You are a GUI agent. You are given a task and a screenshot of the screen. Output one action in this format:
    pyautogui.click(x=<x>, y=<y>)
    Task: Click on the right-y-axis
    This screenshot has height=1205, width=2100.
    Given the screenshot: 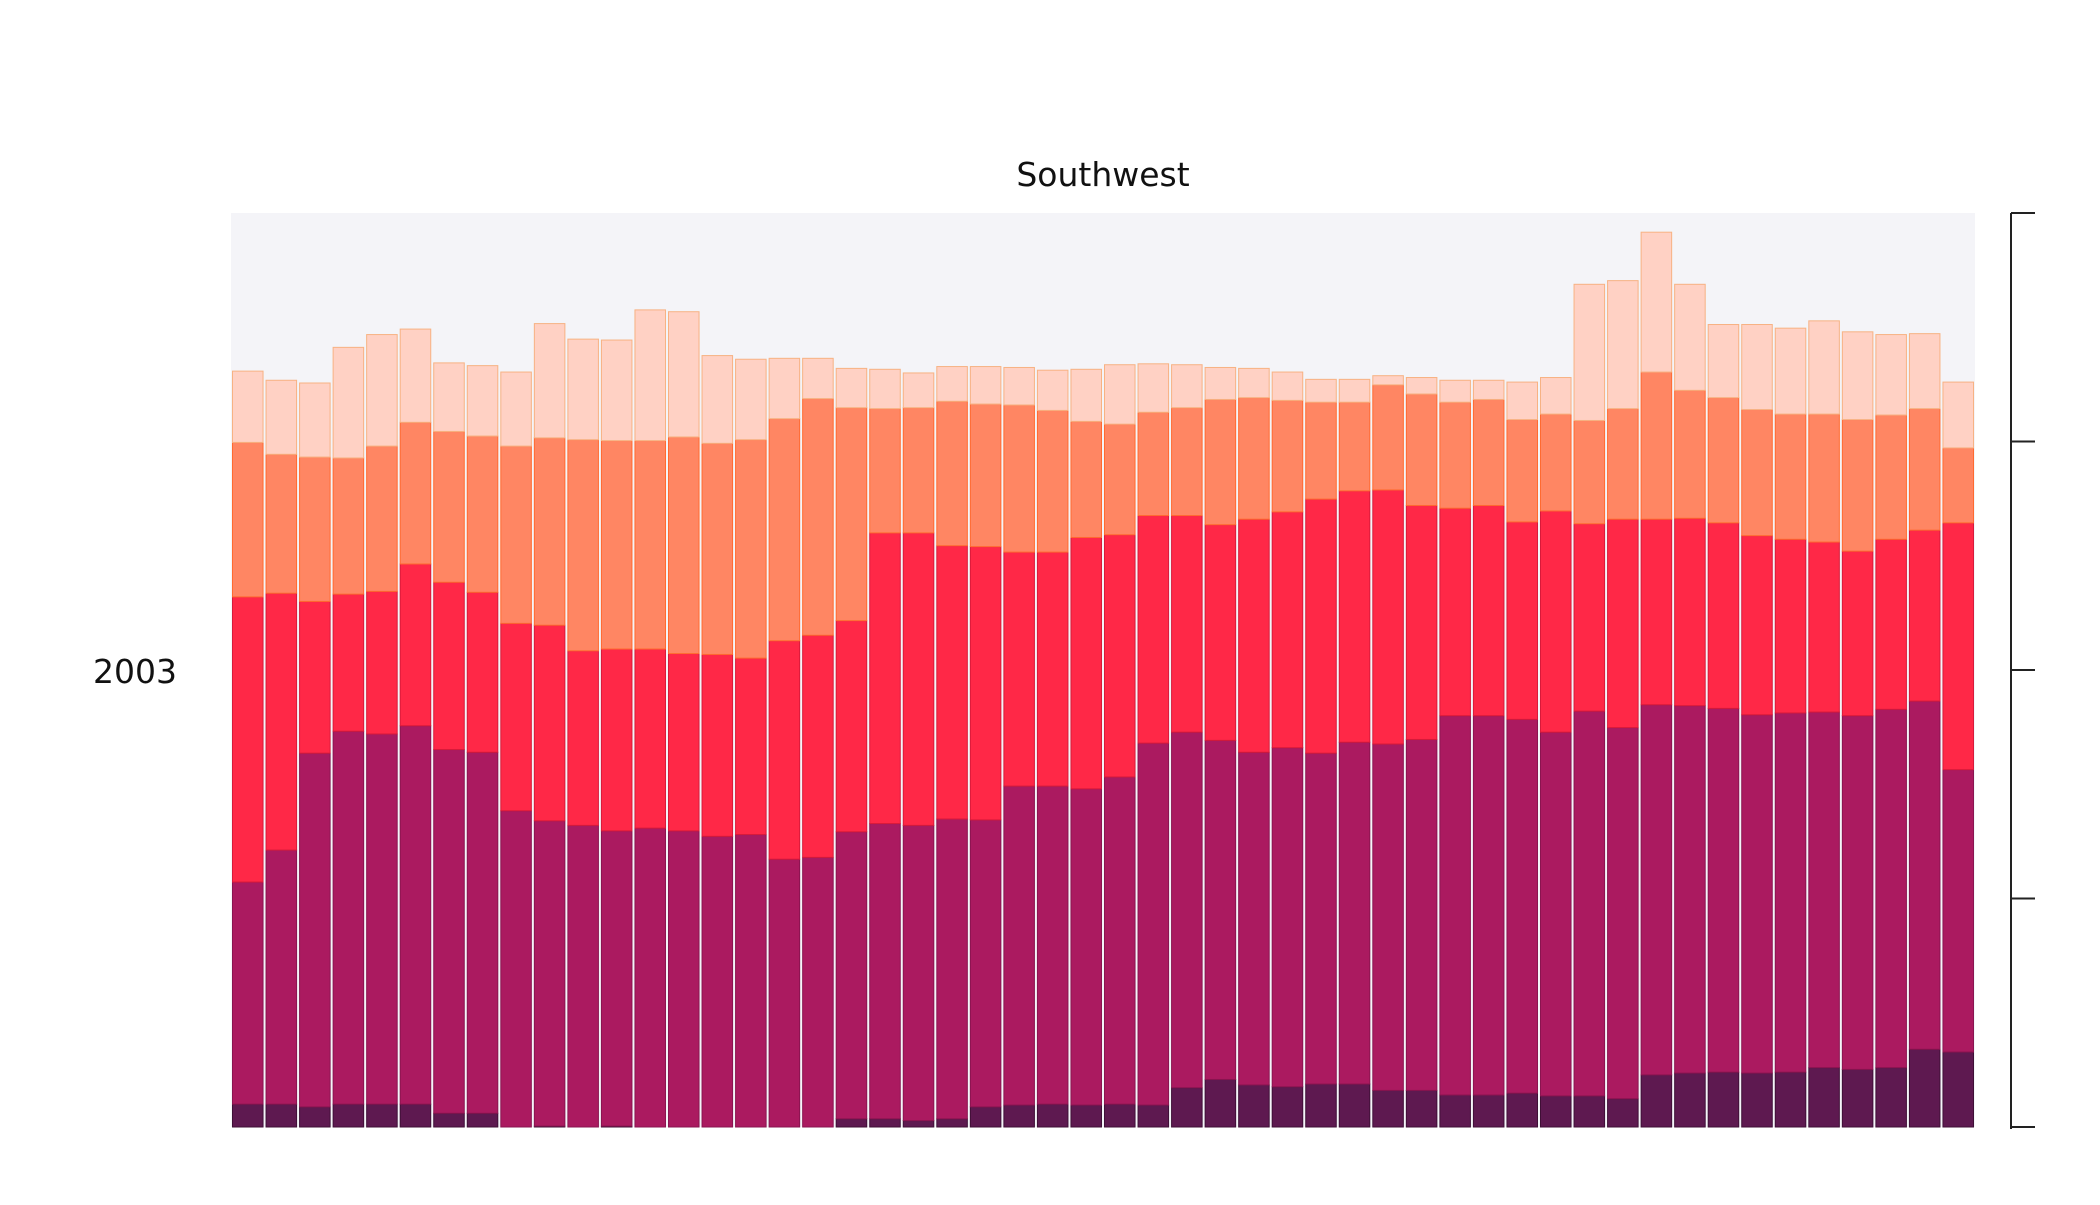 What is the action you would take?
    pyautogui.click(x=2022, y=670)
    